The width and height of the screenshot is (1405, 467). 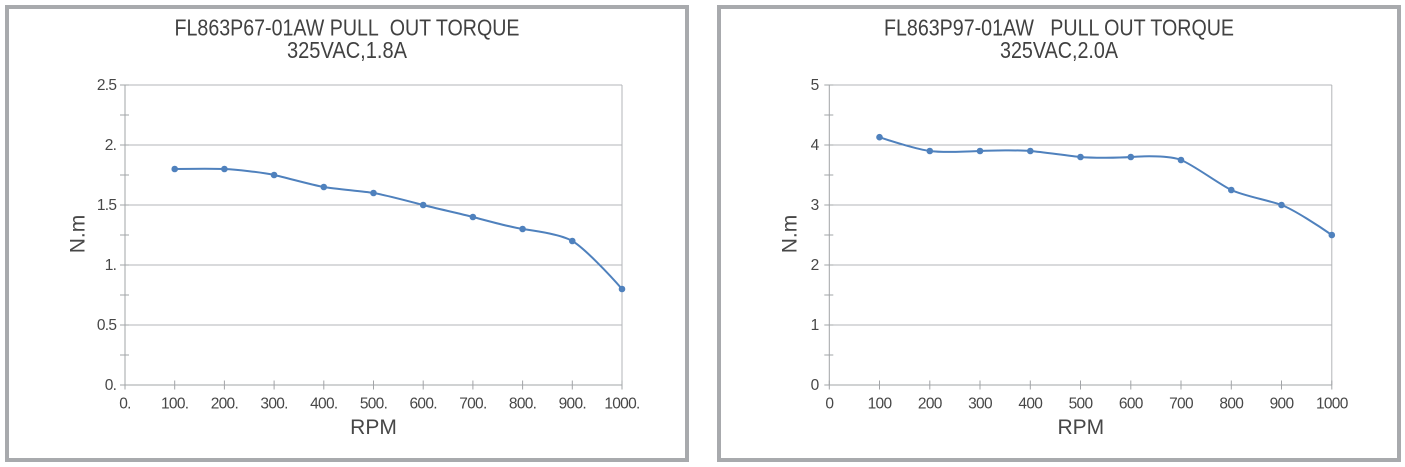 What do you see at coordinates (347, 27) in the screenshot?
I see `svg-text: FL863P67-01AW PULL OUT TORQUE` at bounding box center [347, 27].